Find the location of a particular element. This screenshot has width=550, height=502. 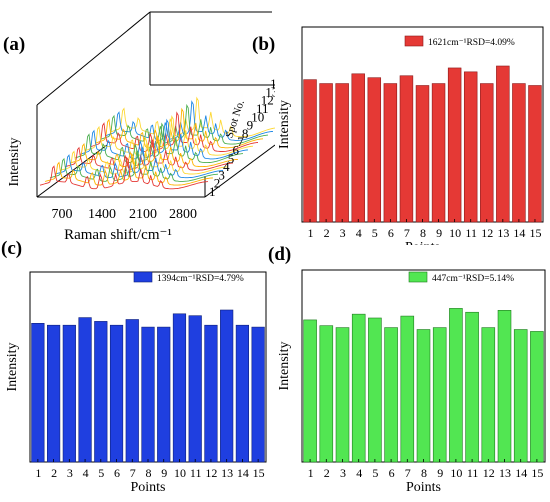

spot-tick-label: 11 is located at coordinates (262, 108).